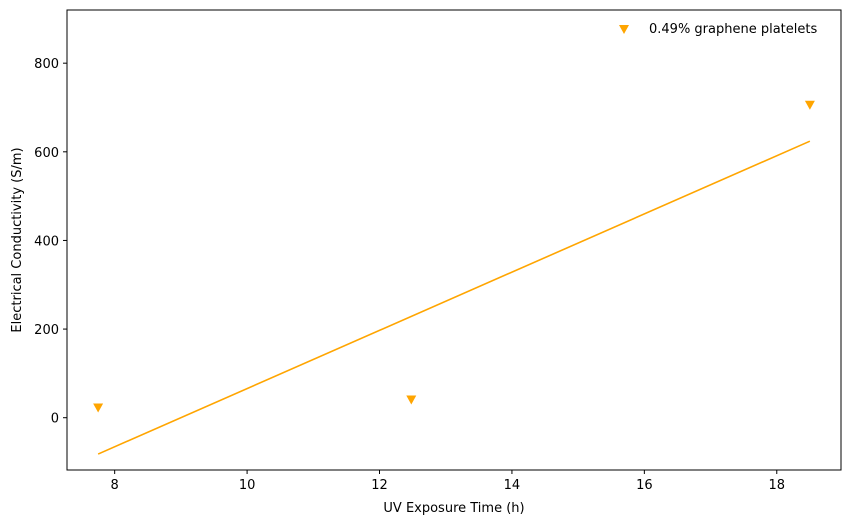 Image resolution: width=850 pixels, height=525 pixels. Describe the element at coordinates (453, 508) in the screenshot. I see `x-axis-title: UV Exposure Time (h)` at that location.